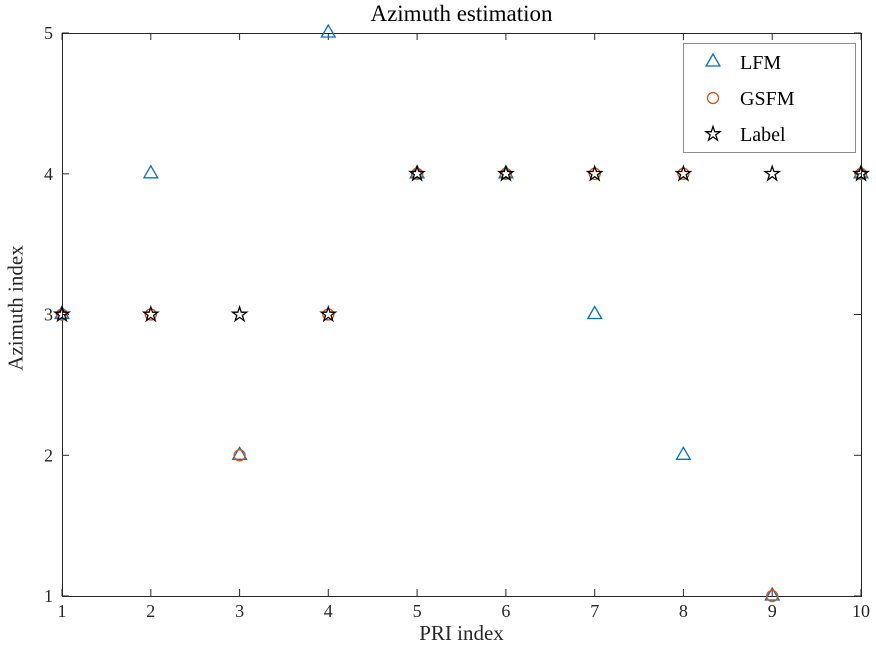  I want to click on x-tick-label: 6, so click(505, 611).